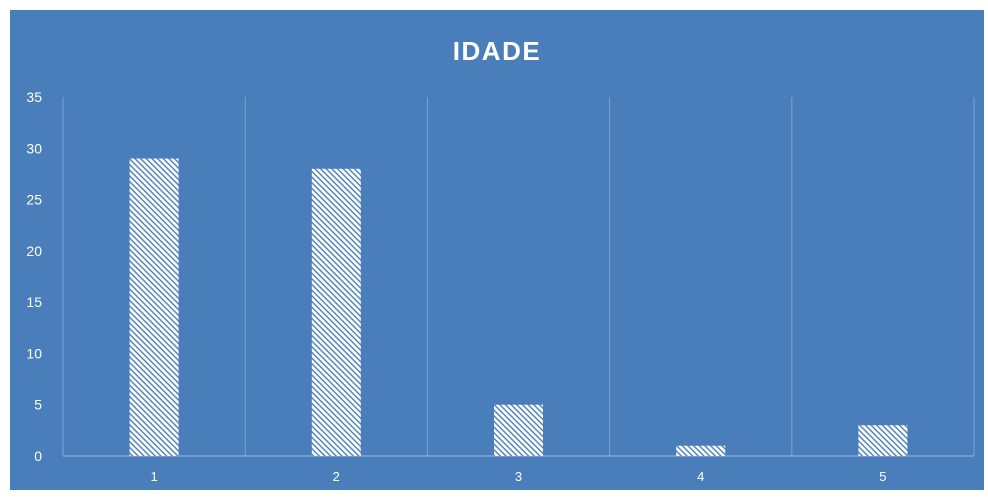 The height and width of the screenshot is (498, 988). What do you see at coordinates (38, 456) in the screenshot?
I see `y-tick-label: 0` at bounding box center [38, 456].